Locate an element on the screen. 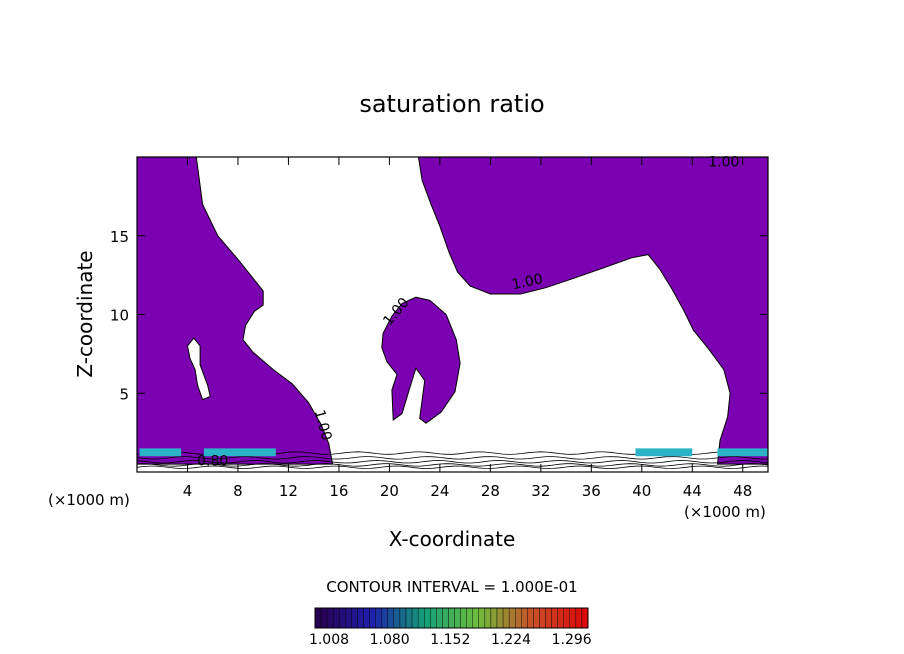 This screenshot has height=654, width=904. colorbar is located at coordinates (451, 618).